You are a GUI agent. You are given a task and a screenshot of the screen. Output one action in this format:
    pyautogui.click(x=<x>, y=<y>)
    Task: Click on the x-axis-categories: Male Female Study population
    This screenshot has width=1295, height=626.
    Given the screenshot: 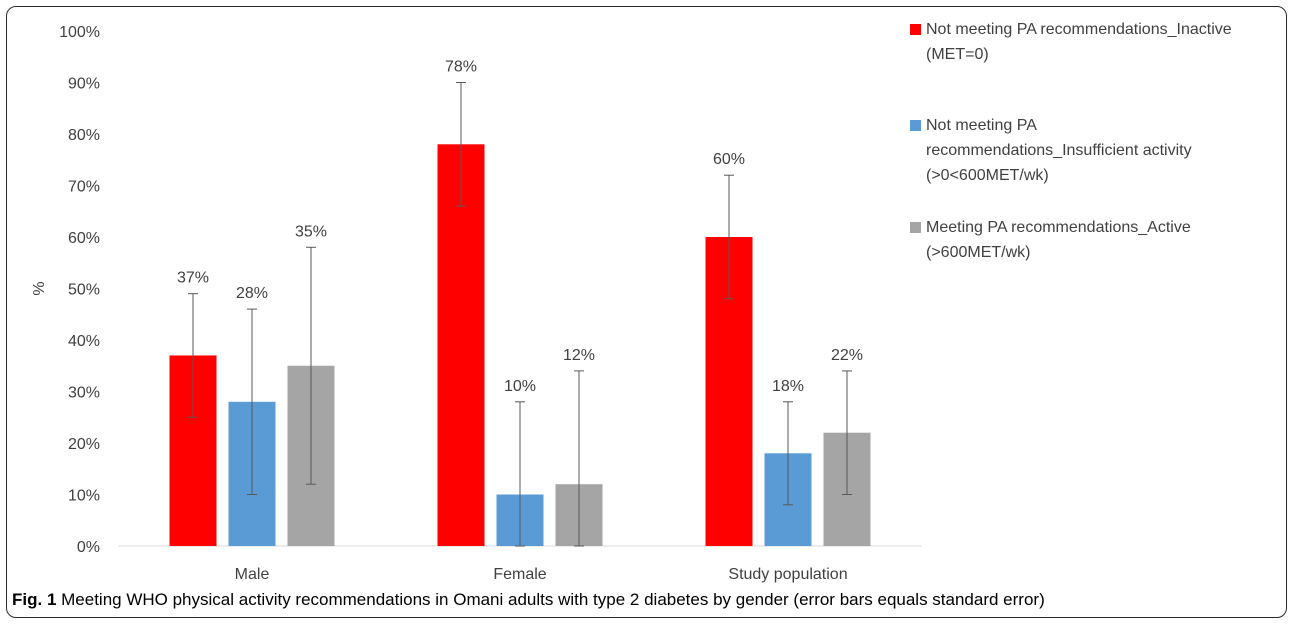 What is the action you would take?
    pyautogui.click(x=541, y=574)
    